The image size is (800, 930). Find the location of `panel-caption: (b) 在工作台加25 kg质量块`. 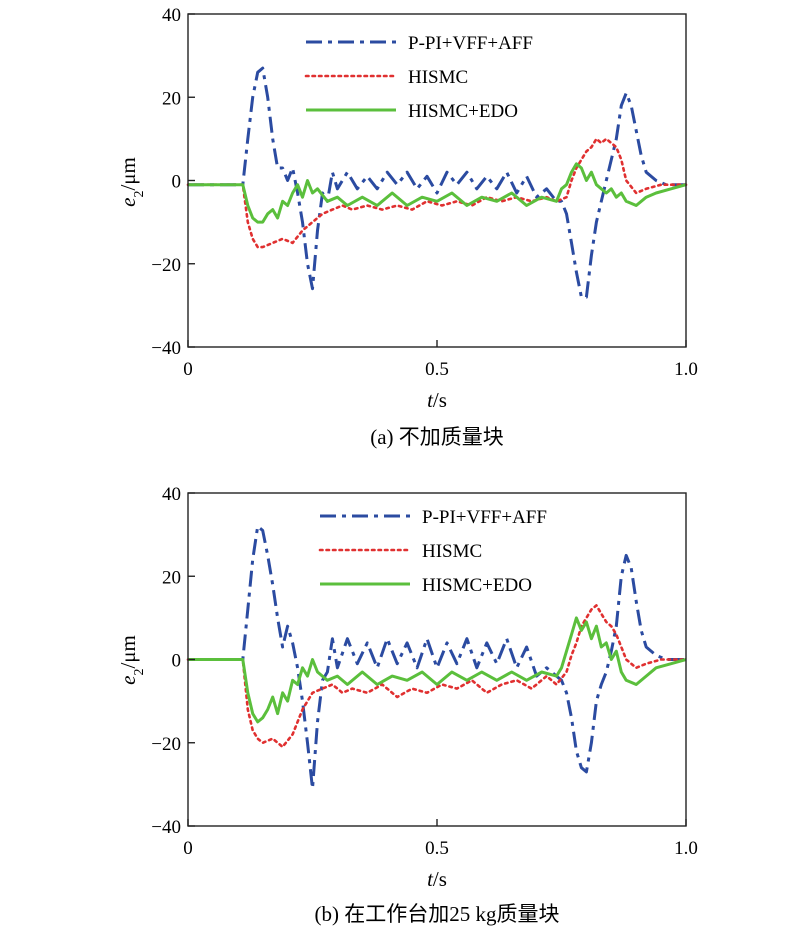

panel-caption: (b) 在工作台加25 kg质量块 is located at coordinates (437, 914).